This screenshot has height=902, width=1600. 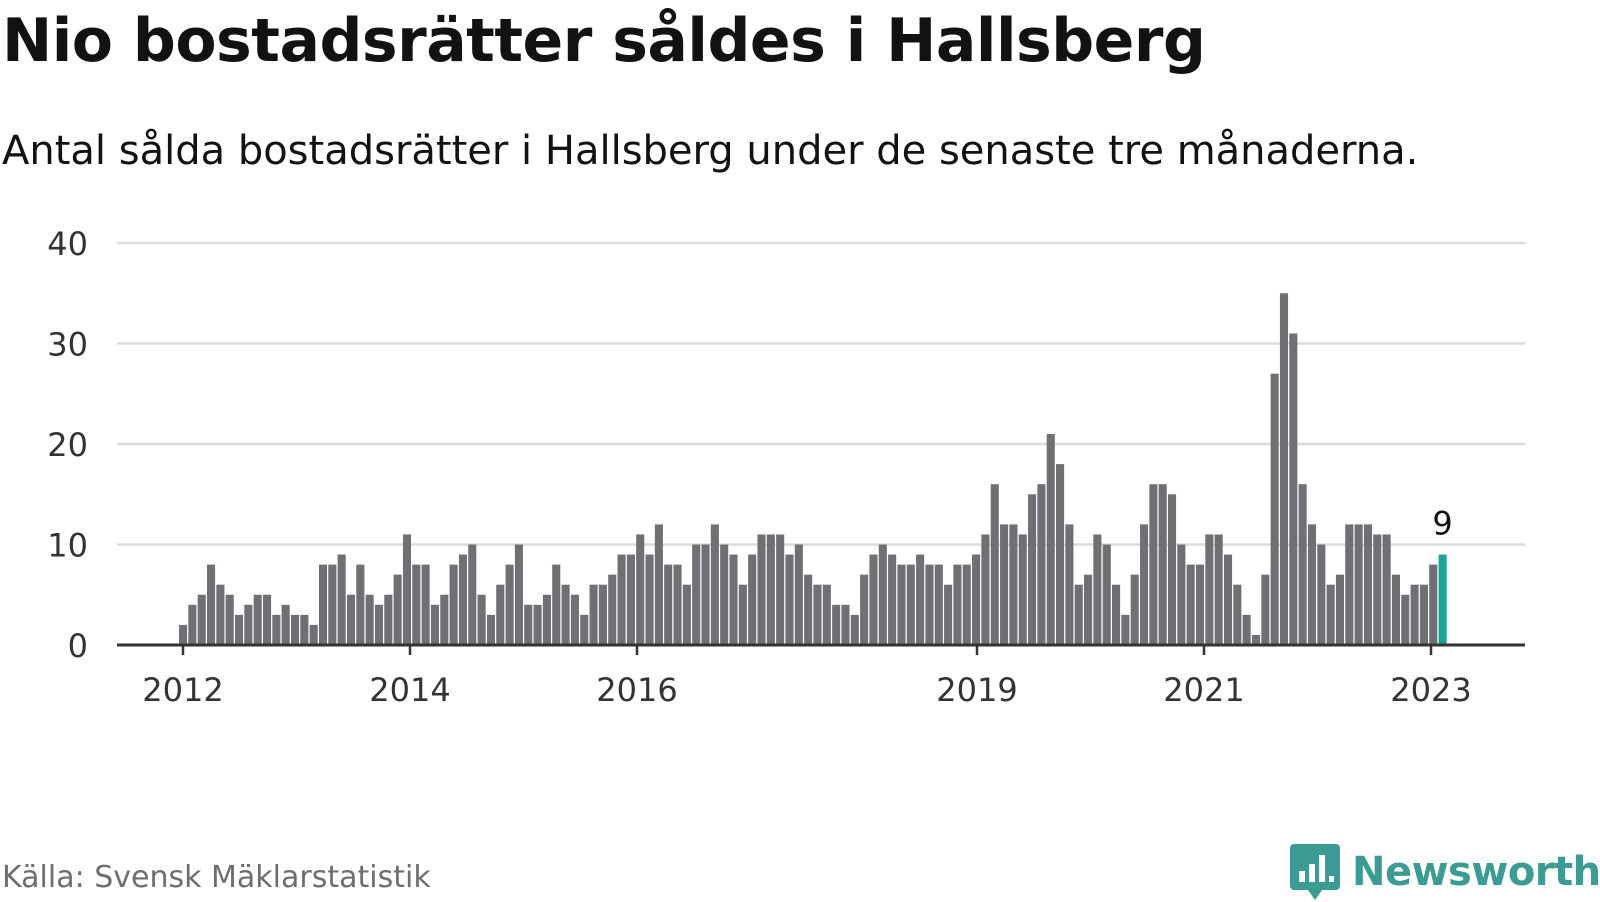 I want to click on chart-title: Nio bostadsrätter såldes i Hallsberg, so click(x=604, y=41).